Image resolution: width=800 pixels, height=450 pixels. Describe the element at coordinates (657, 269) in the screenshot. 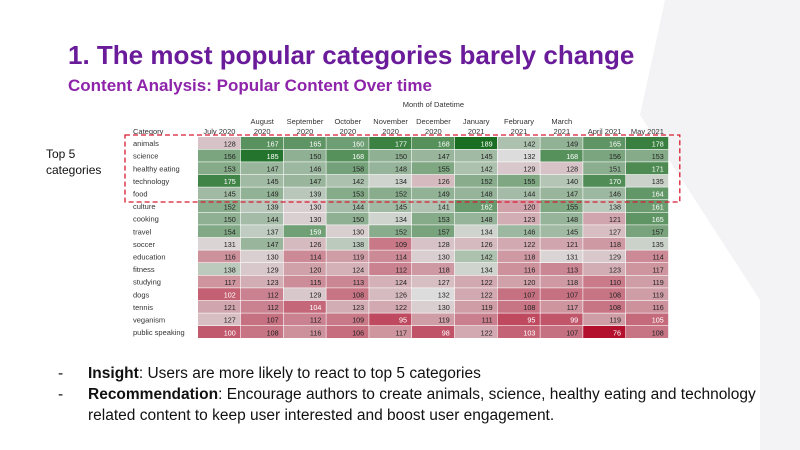

I see `cell-value: 117` at that location.